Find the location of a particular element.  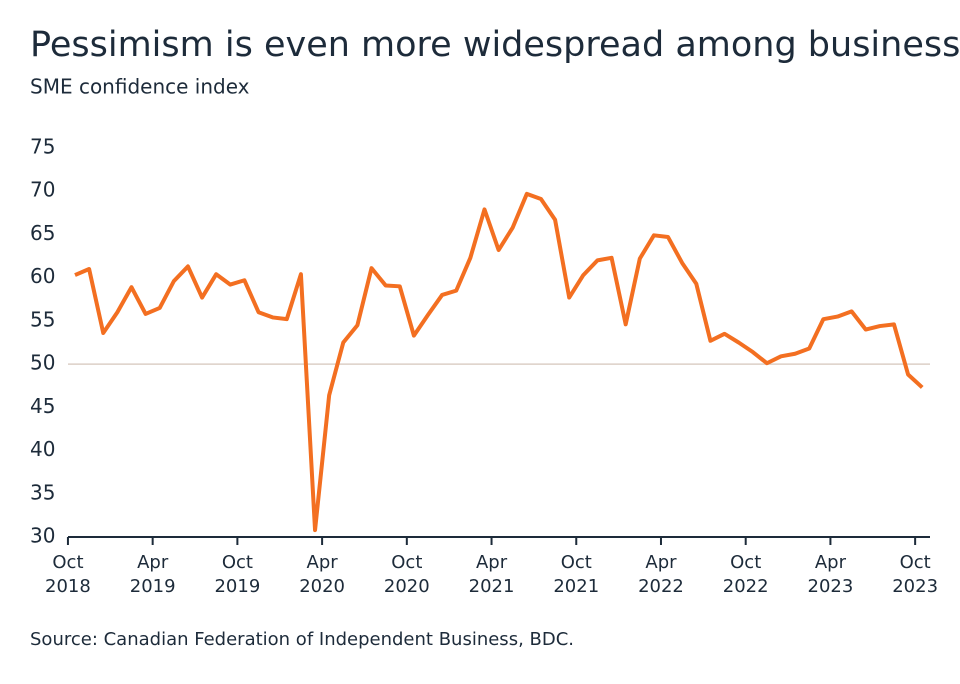

x-tick-label: Oct 2022 is located at coordinates (745, 574).